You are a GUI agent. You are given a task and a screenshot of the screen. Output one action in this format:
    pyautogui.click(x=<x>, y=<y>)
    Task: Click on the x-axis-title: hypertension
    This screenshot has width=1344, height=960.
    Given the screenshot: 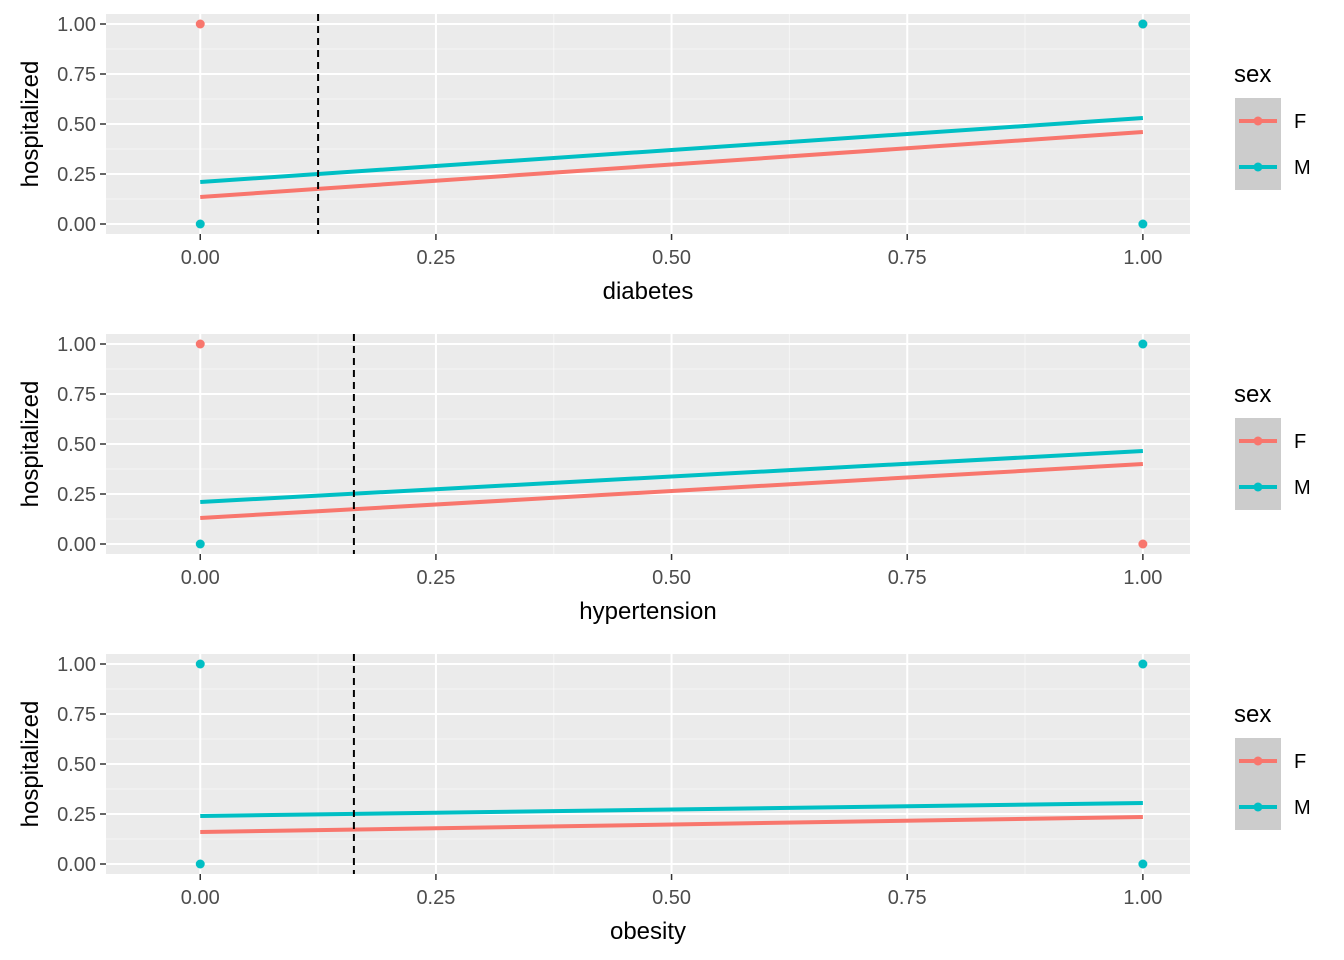 What is the action you would take?
    pyautogui.click(x=647, y=611)
    